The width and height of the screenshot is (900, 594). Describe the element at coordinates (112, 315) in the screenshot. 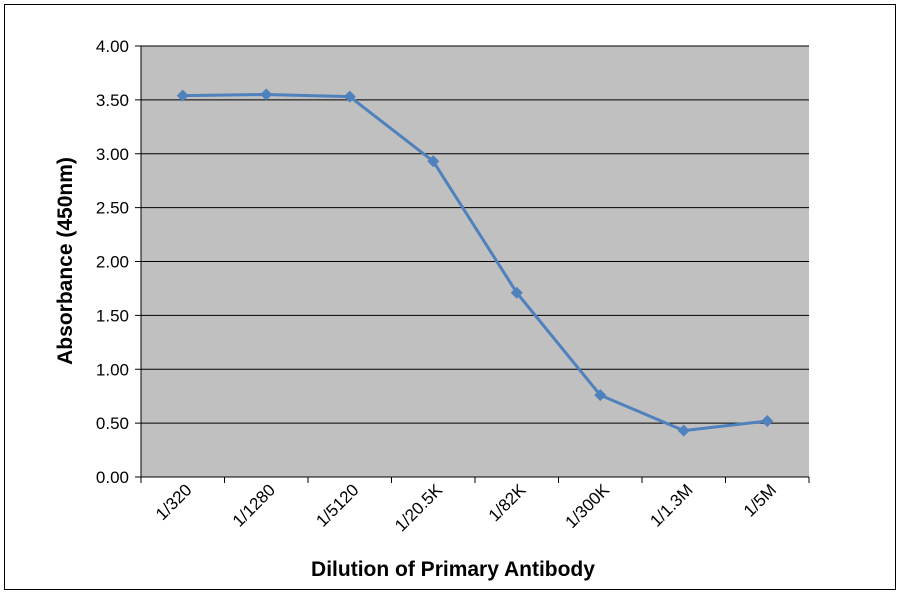

I see `y-tick-label: 1.50` at that location.